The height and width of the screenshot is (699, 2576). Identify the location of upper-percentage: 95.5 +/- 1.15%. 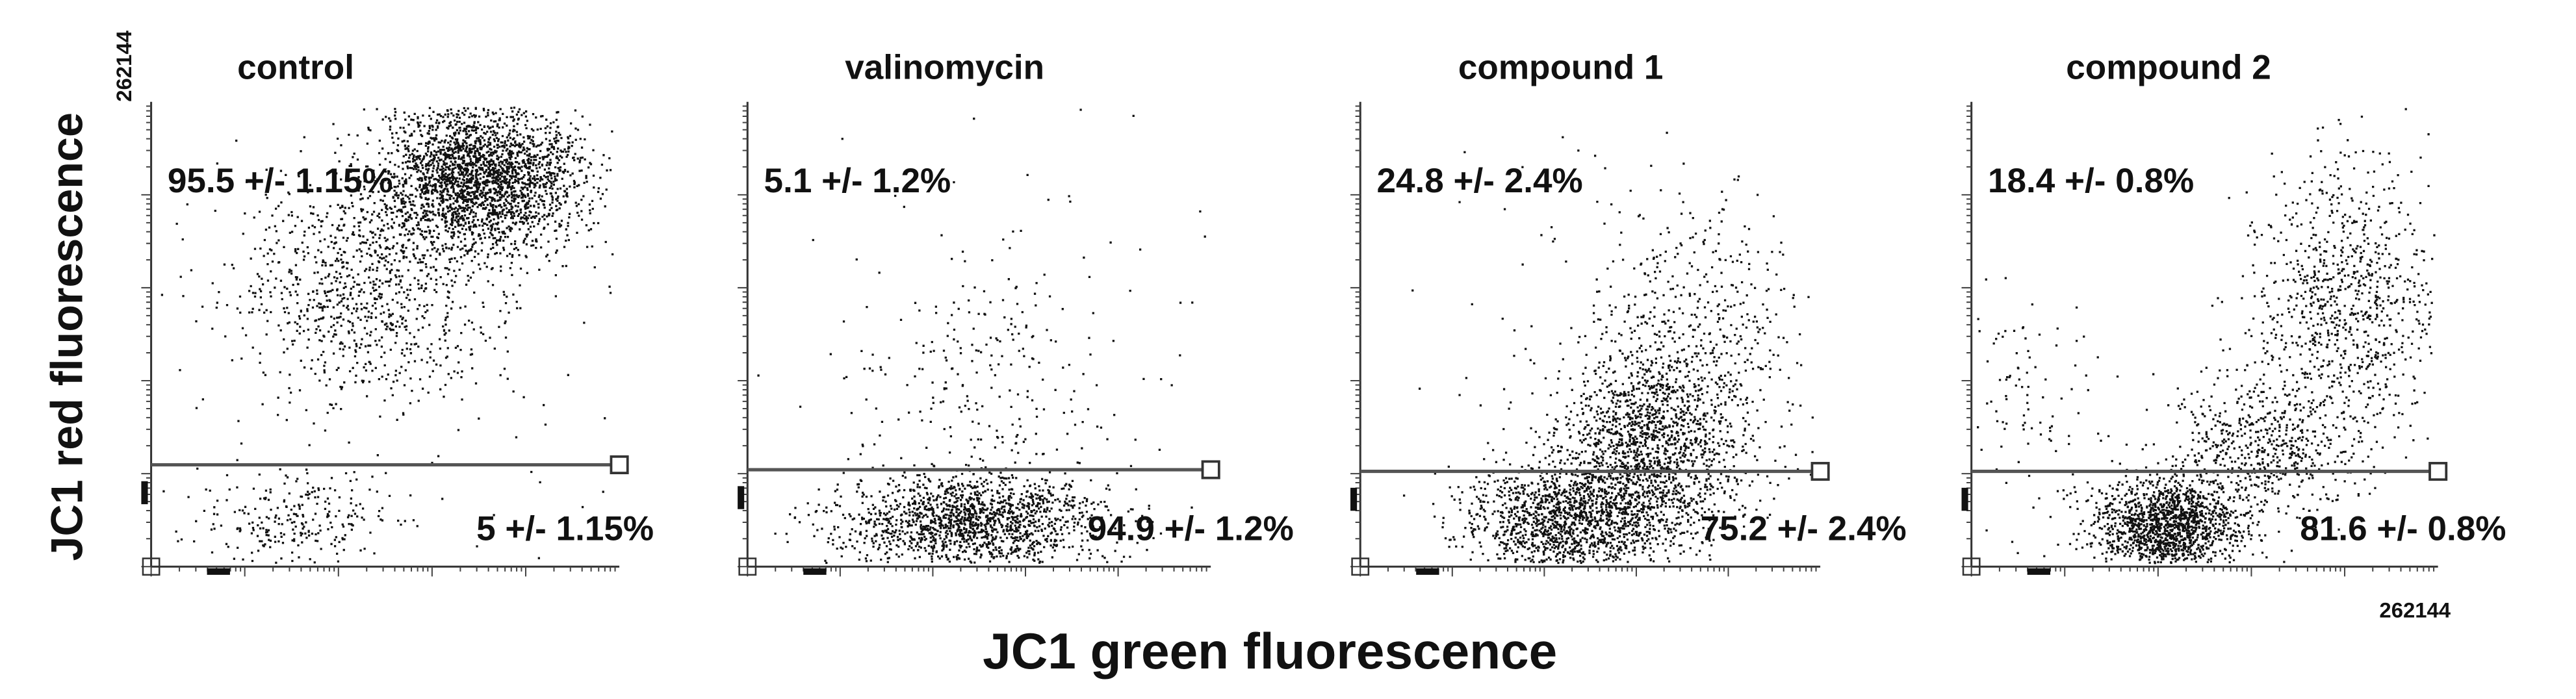
(281, 181).